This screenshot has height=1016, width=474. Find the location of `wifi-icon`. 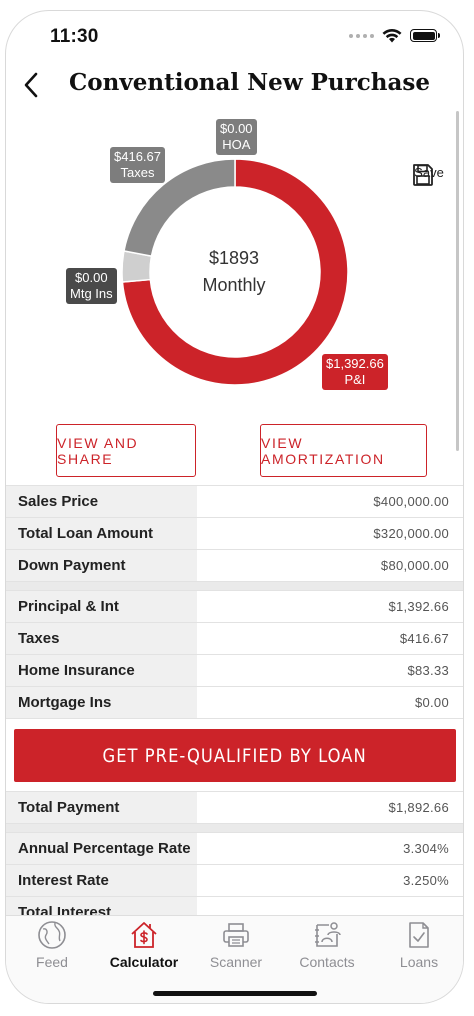

wifi-icon is located at coordinates (392, 35).